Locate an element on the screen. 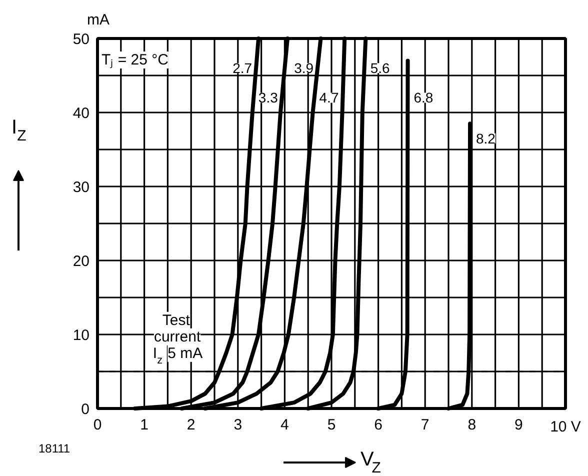  series-label: 6.8 is located at coordinates (424, 98).